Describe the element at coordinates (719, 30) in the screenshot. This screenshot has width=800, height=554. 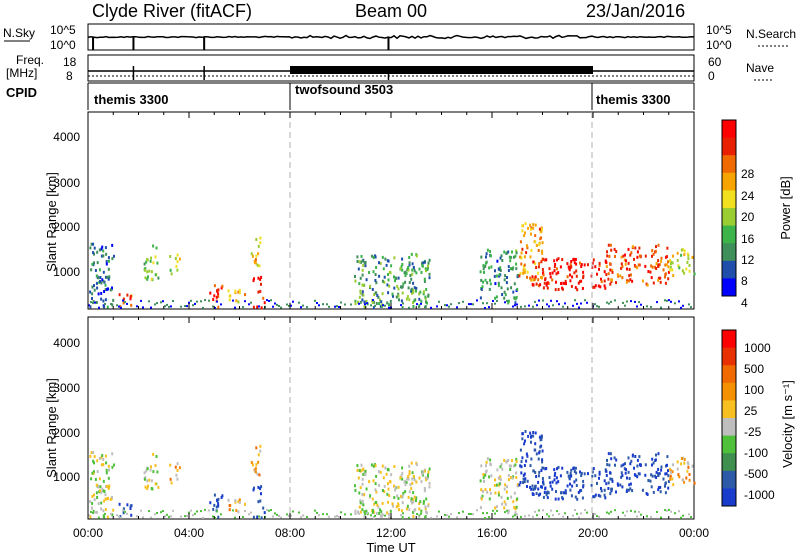
I see `nsearch-tick-top: 10^5` at that location.